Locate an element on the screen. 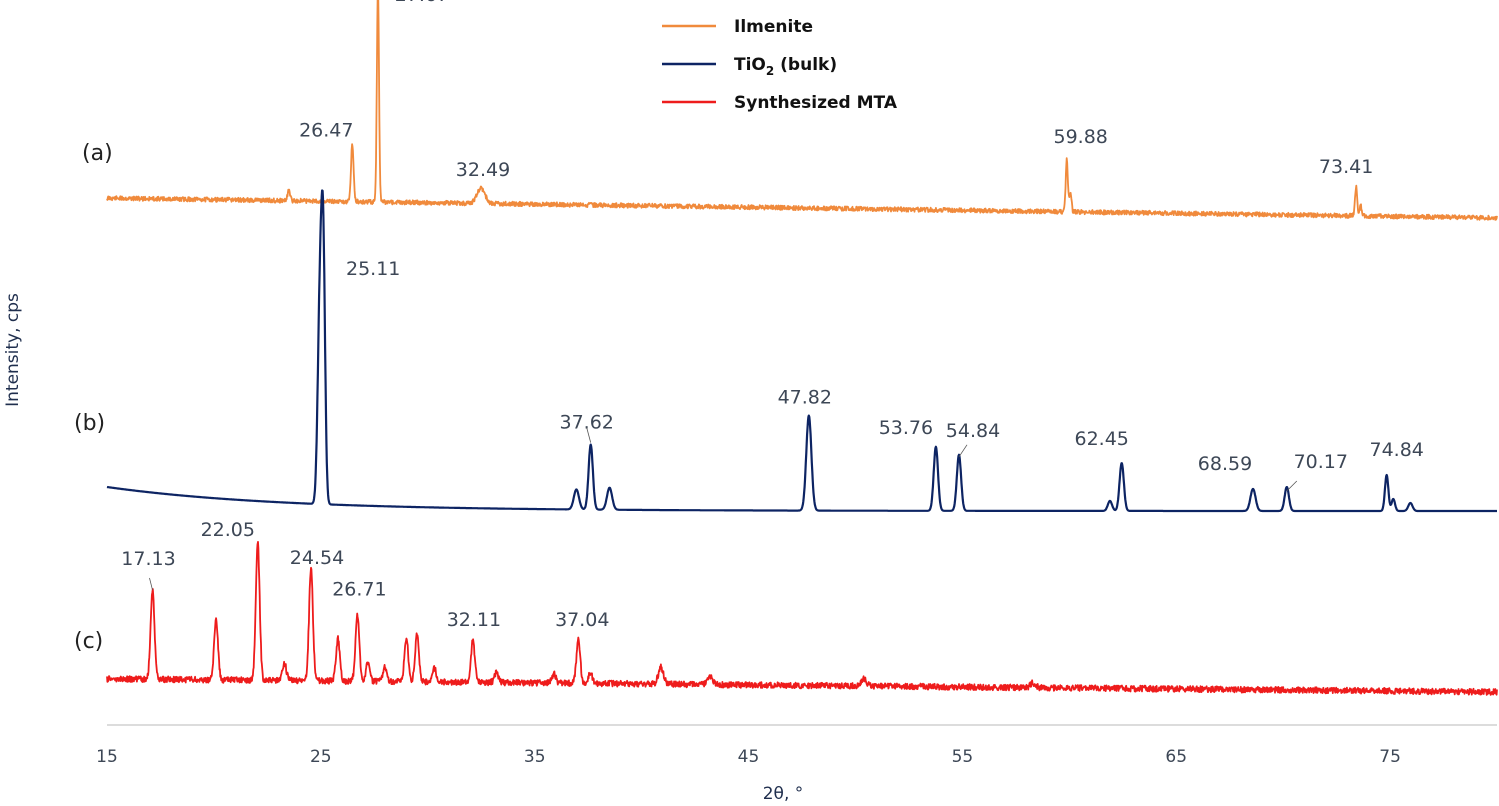 This screenshot has height=806, width=1499. legend: Ilmenite TiO2 (bulk) Synthesized MTA is located at coordinates (780, 65).